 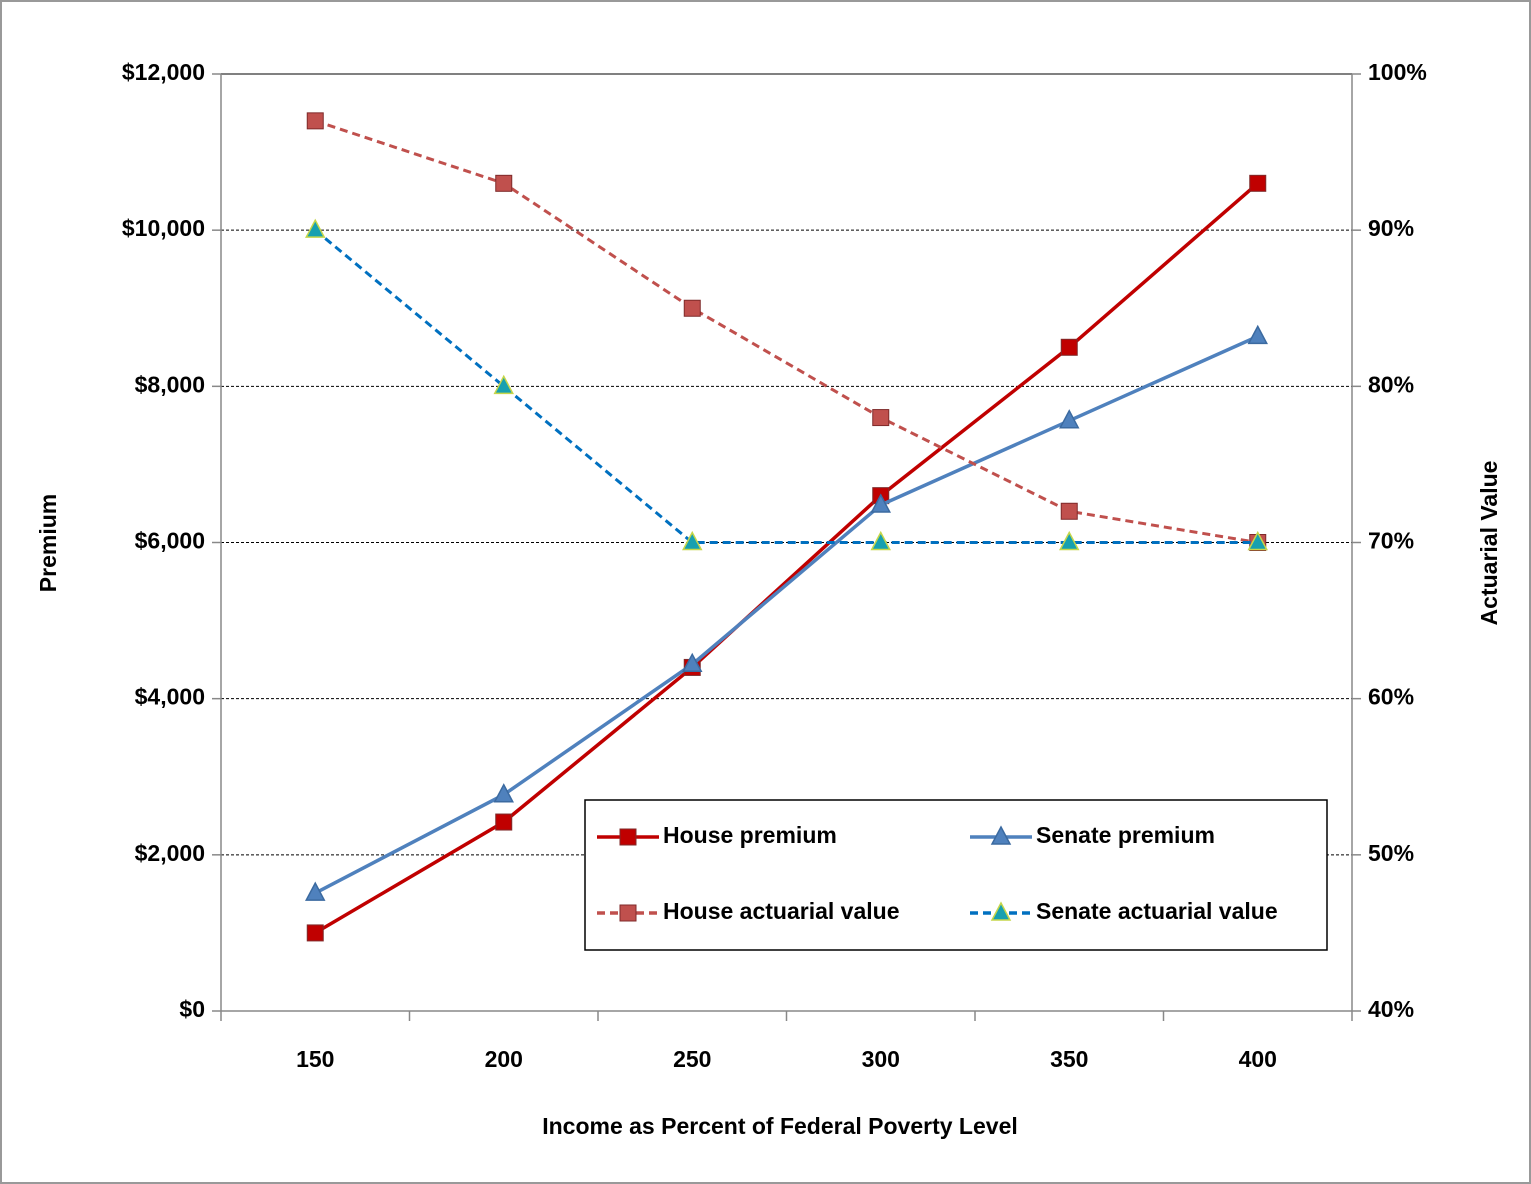 I want to click on y-tick-label: $6,000, so click(x=170, y=541).